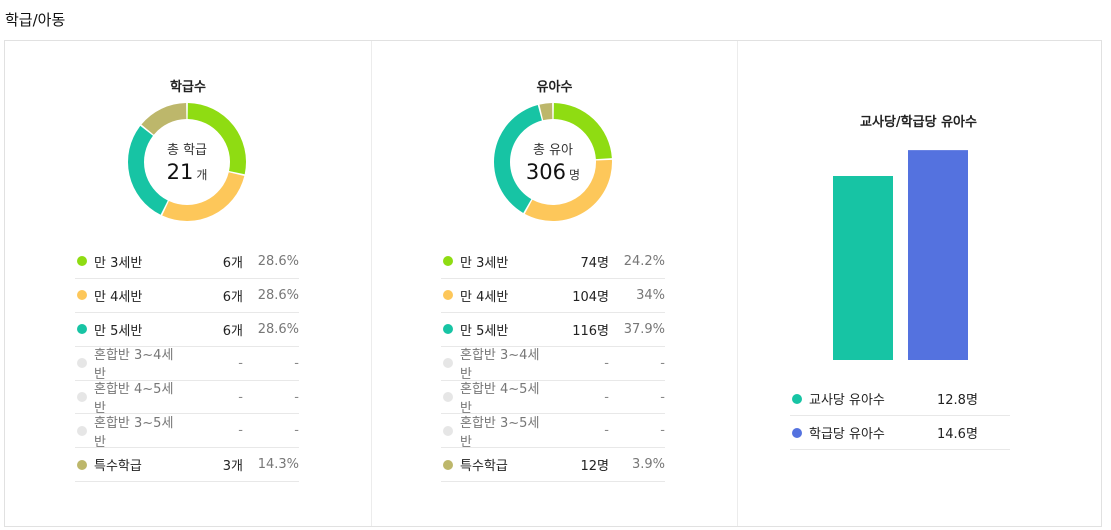 The image size is (1111, 530). What do you see at coordinates (180, 171) in the screenshot?
I see `class-total-value: 21` at bounding box center [180, 171].